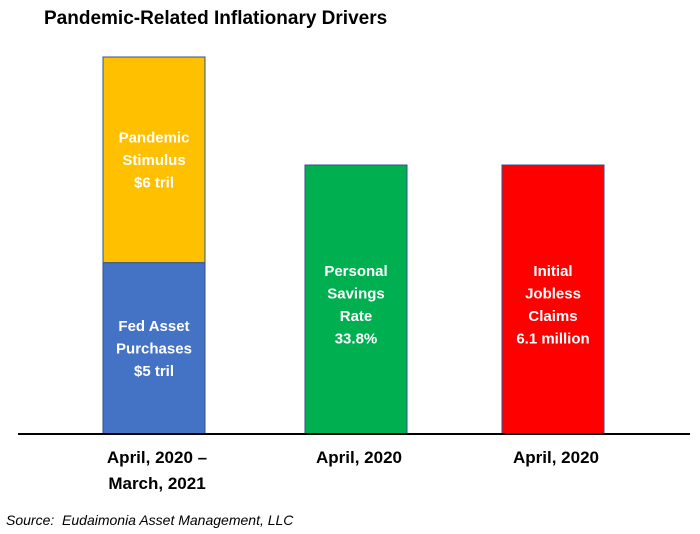 The width and height of the screenshot is (700, 534). I want to click on bar-label-0-0: Fed Asset Purchases $5 tril, so click(154, 349).